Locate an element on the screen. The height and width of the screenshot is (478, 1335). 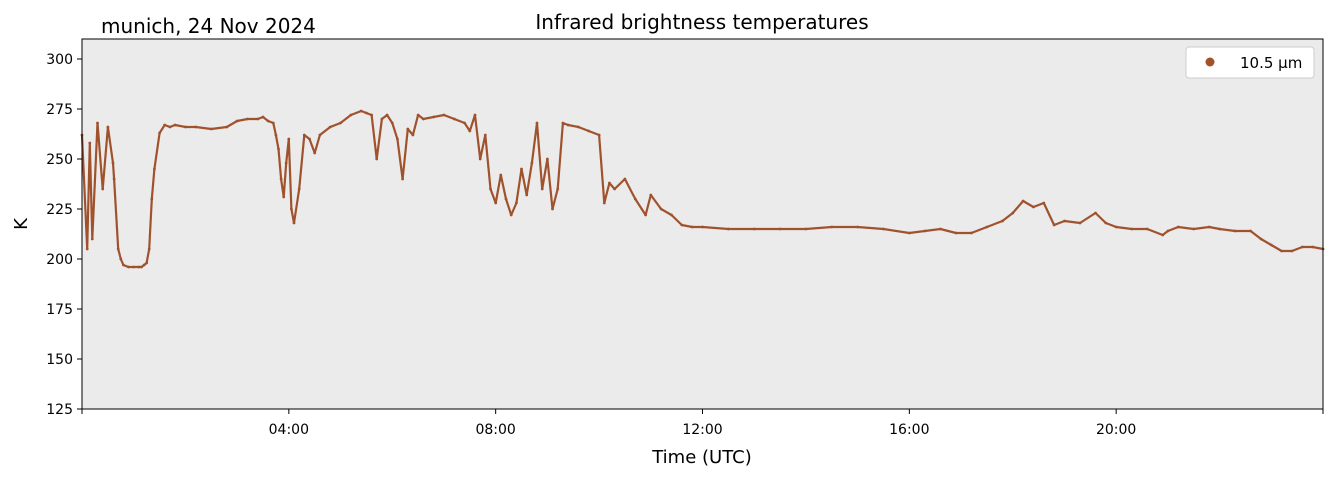
y-tick-label-4: 225 is located at coordinates (59, 210).